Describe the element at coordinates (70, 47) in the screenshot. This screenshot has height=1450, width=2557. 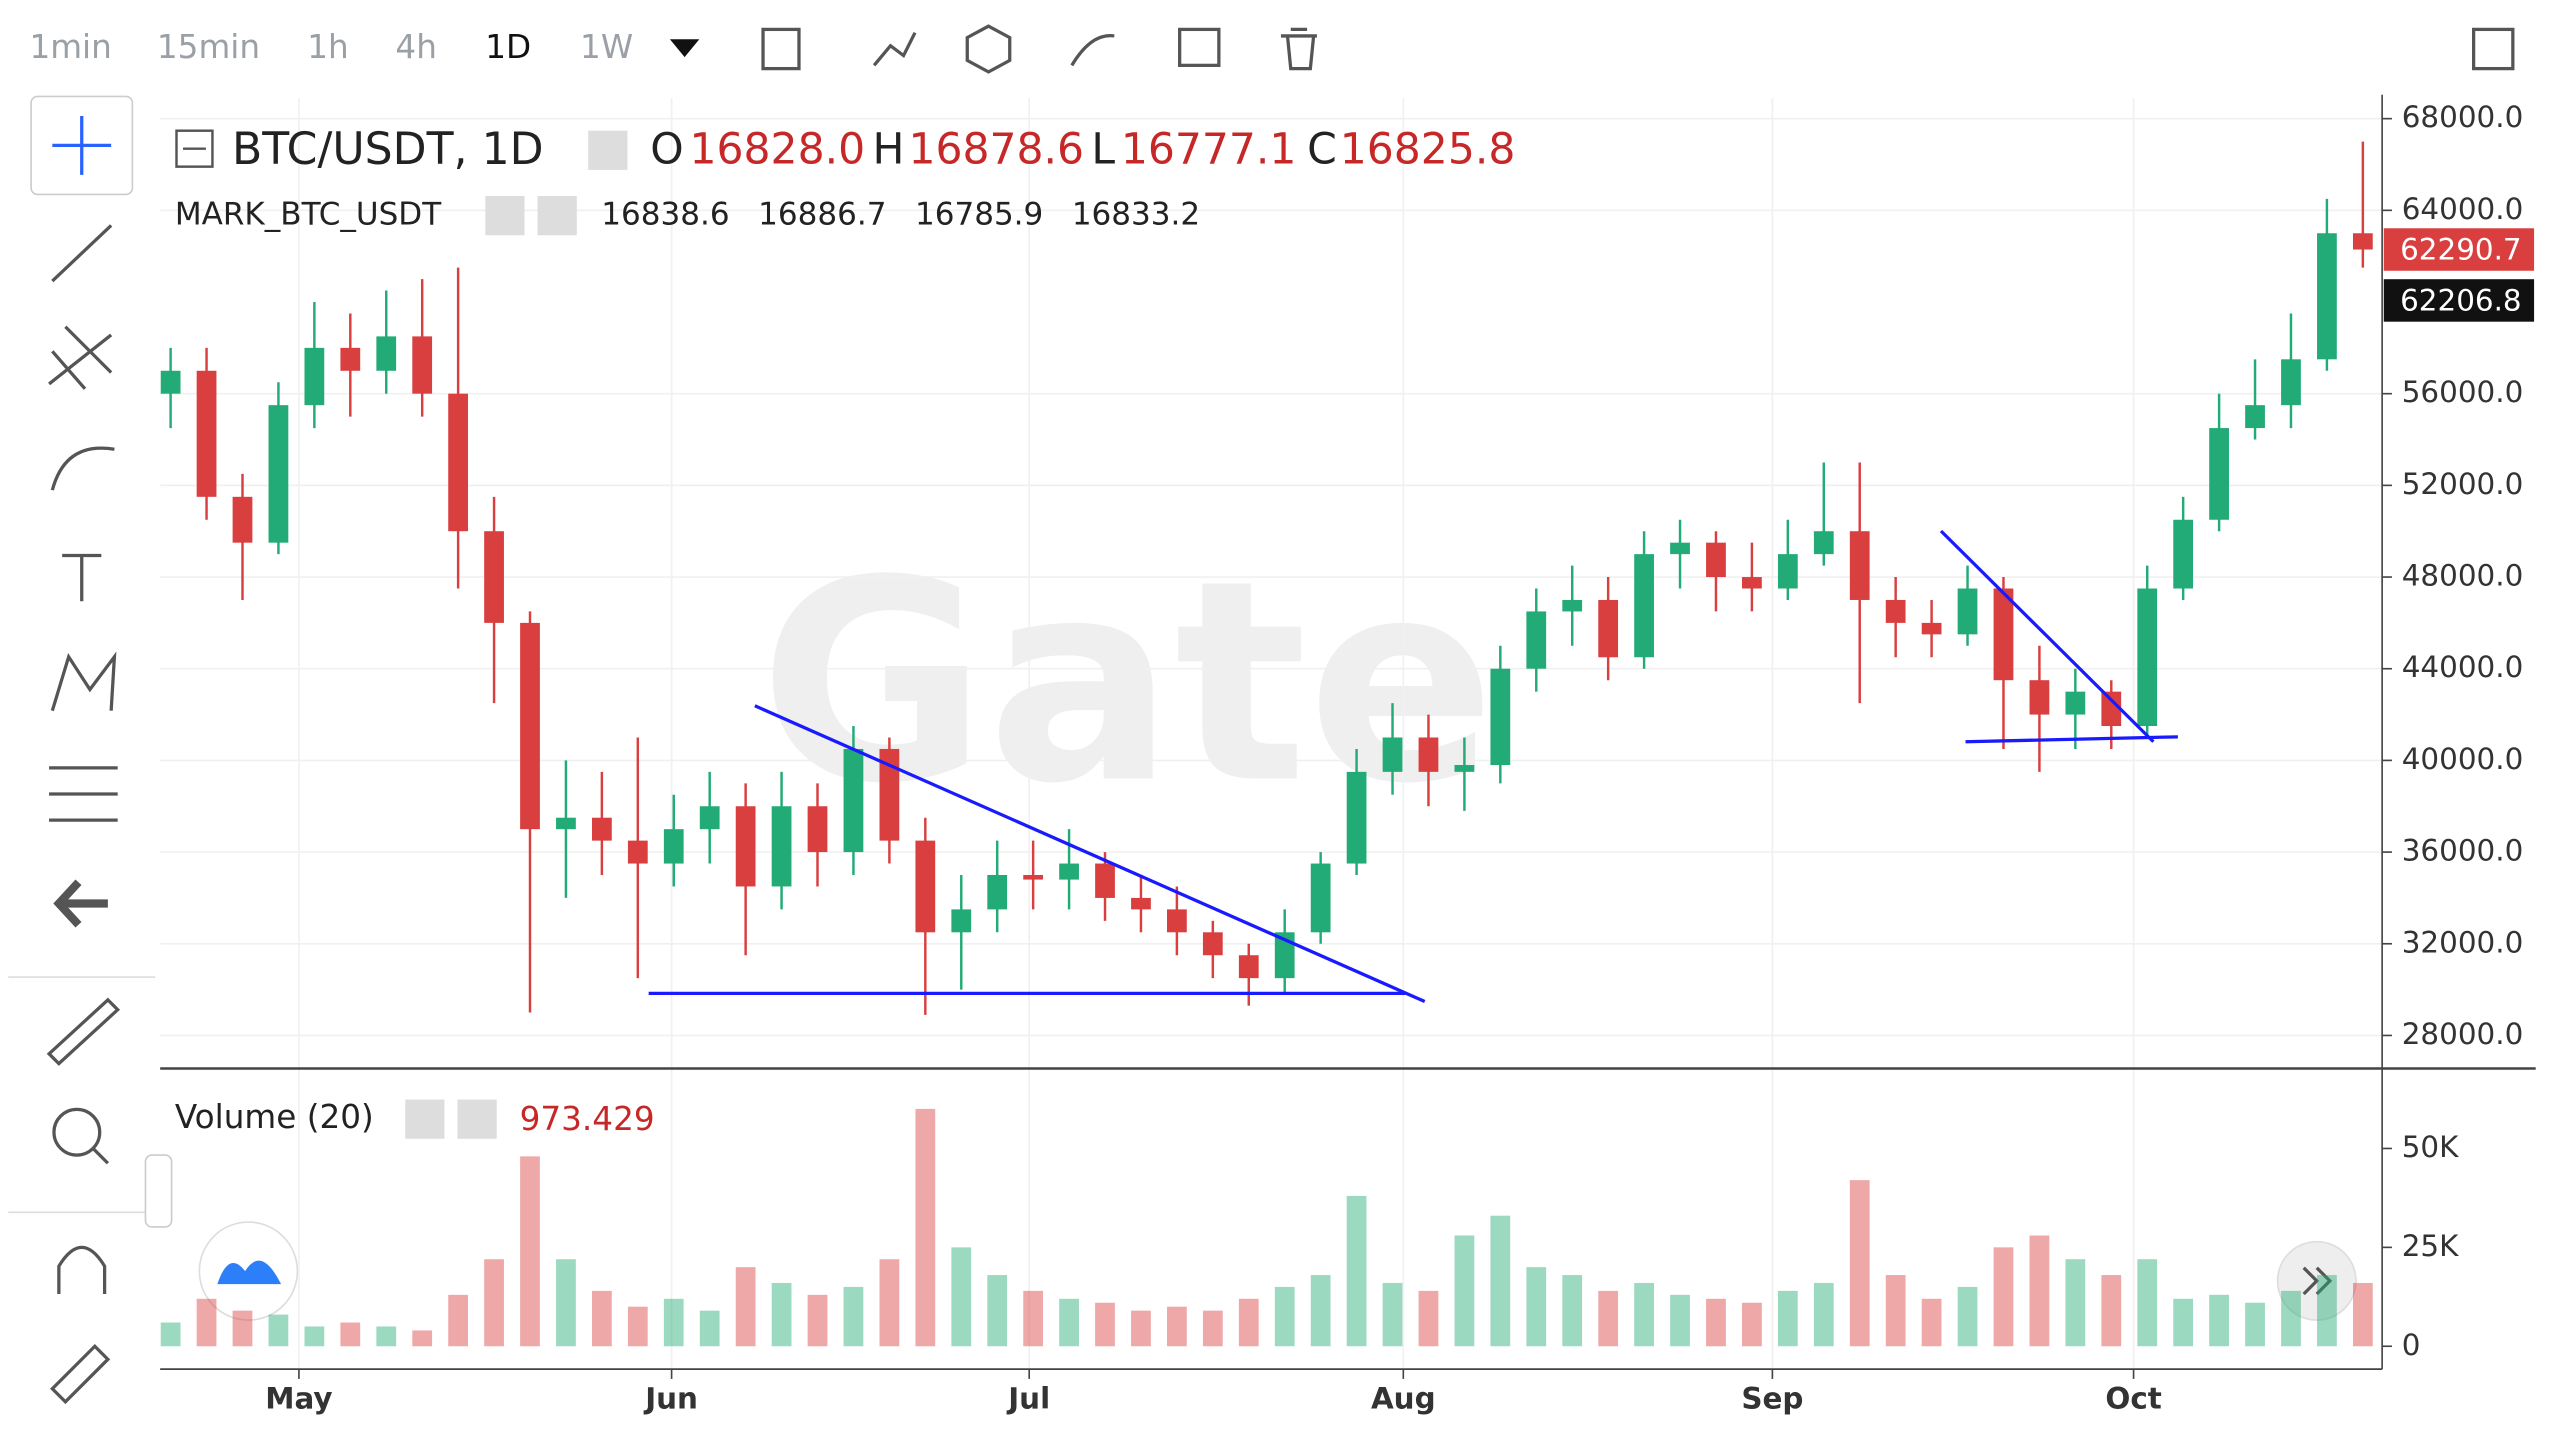
I see `interval-button: 1min` at that location.